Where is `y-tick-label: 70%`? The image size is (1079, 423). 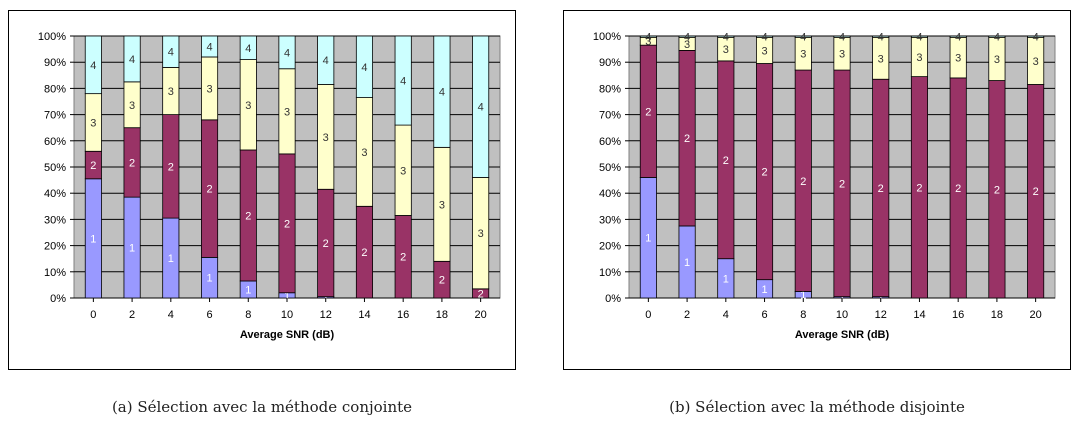 y-tick-label: 70% is located at coordinates (55, 116).